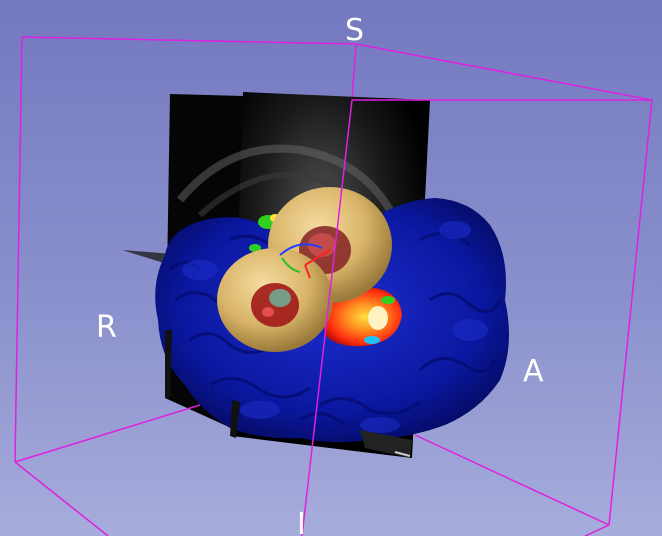 The image size is (662, 536). I want to click on transform-axes-gizmo, so click(305, 261).